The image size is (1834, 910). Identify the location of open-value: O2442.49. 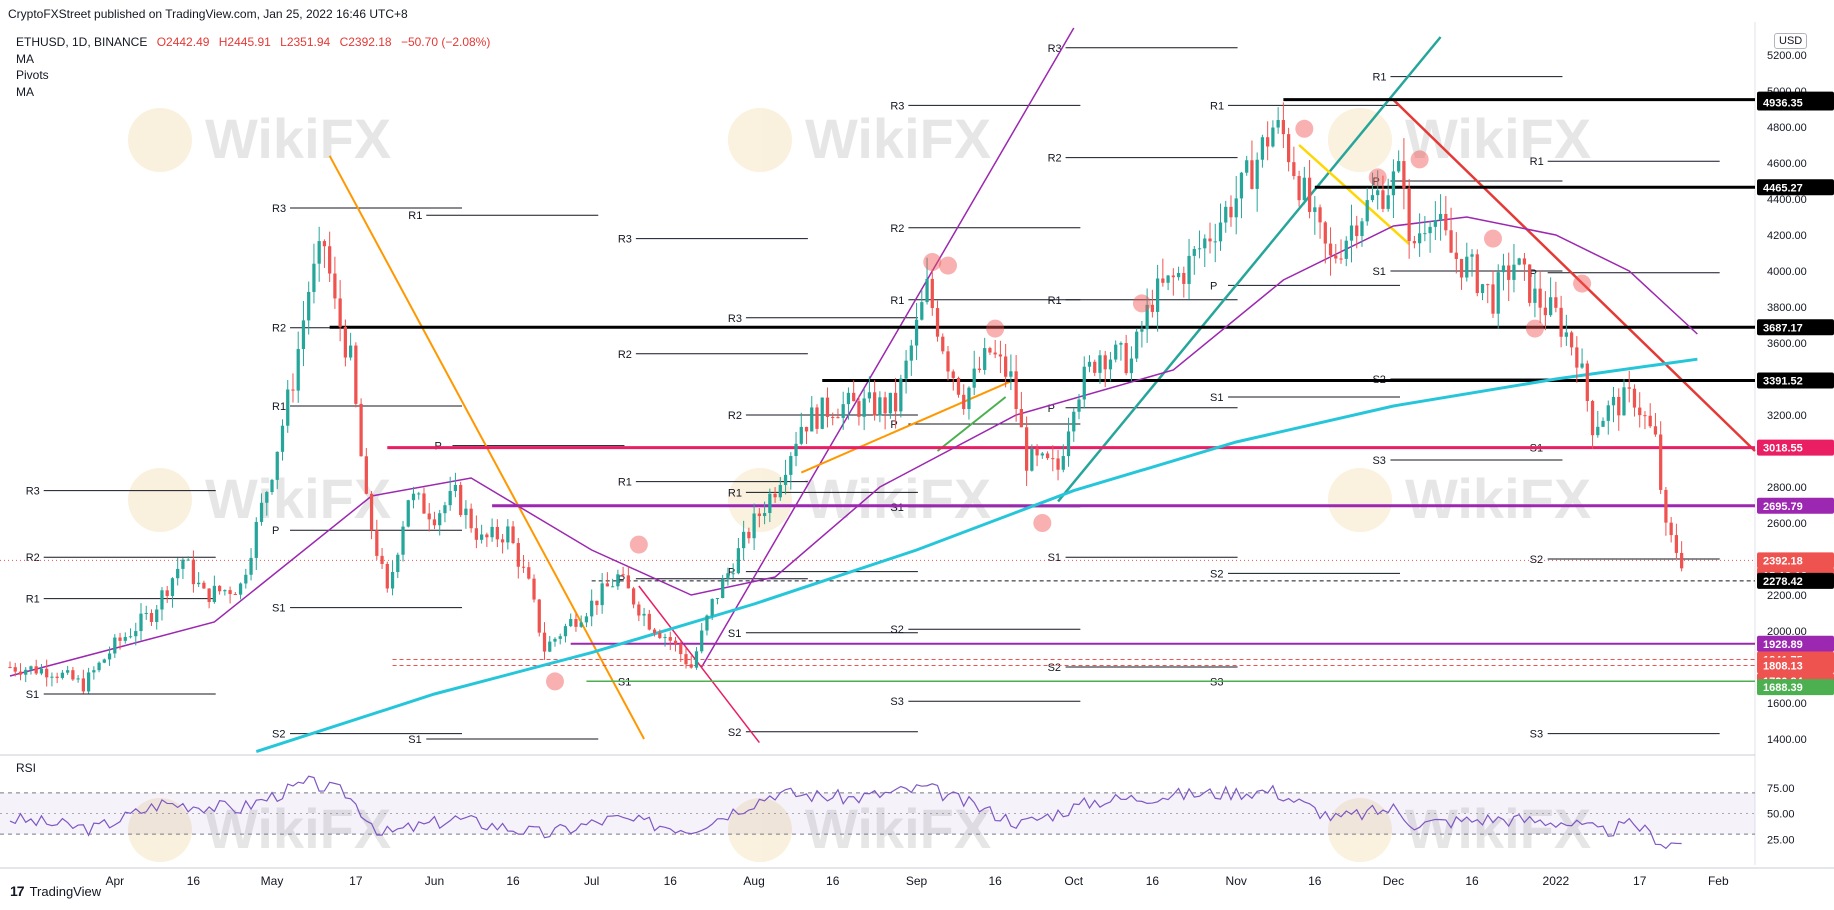
(183, 42).